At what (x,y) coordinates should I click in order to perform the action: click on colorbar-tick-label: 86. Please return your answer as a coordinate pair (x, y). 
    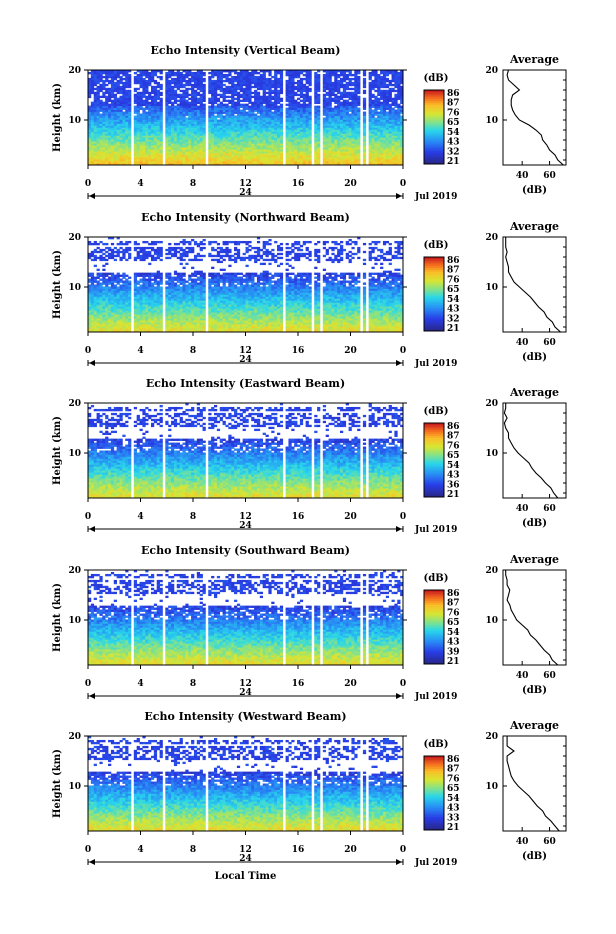
    Looking at the image, I should click on (453, 94).